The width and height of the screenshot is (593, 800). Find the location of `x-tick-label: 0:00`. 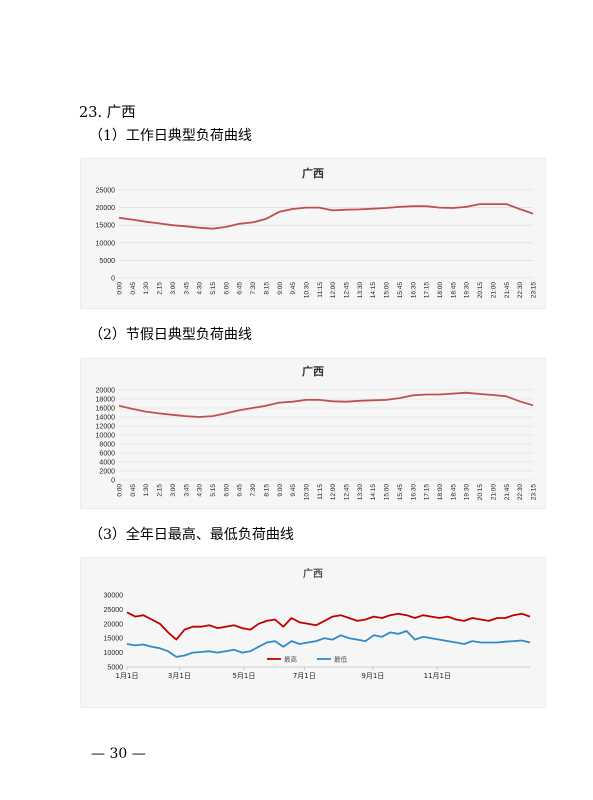

x-tick-label: 0:00 is located at coordinates (120, 490).